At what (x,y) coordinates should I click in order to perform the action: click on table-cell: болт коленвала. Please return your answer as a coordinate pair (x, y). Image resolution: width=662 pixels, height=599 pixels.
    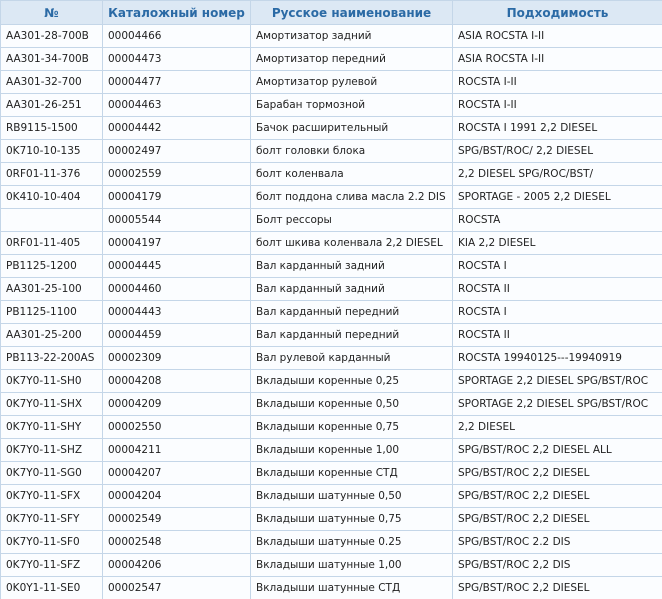
    Looking at the image, I should click on (351, 174).